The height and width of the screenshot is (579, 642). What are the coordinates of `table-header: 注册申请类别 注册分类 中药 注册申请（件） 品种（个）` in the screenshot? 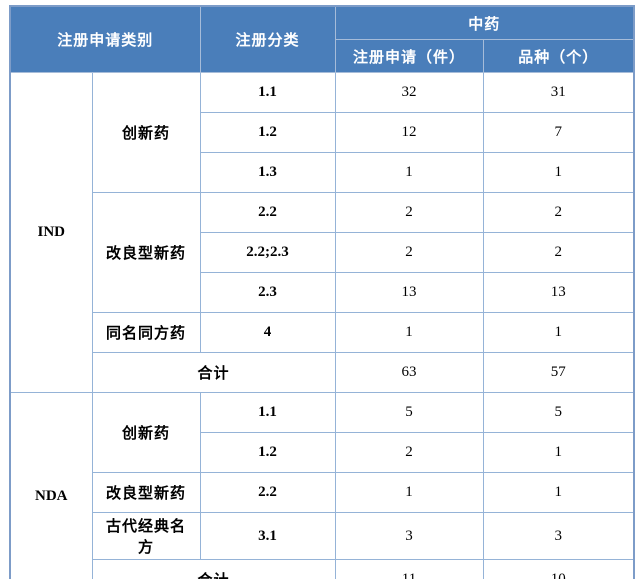 It's located at (322, 39).